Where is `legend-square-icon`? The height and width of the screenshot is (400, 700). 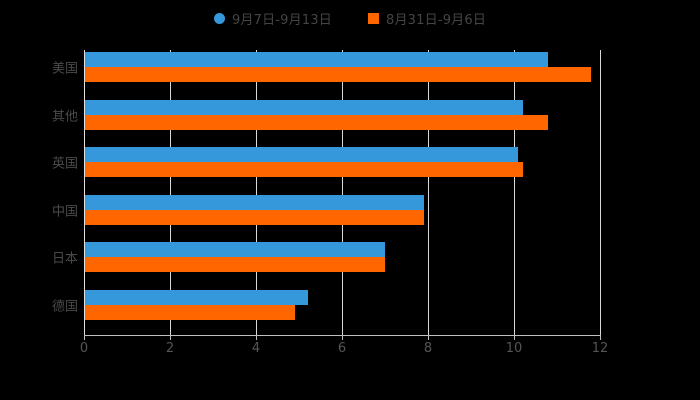 legend-square-icon is located at coordinates (373, 18).